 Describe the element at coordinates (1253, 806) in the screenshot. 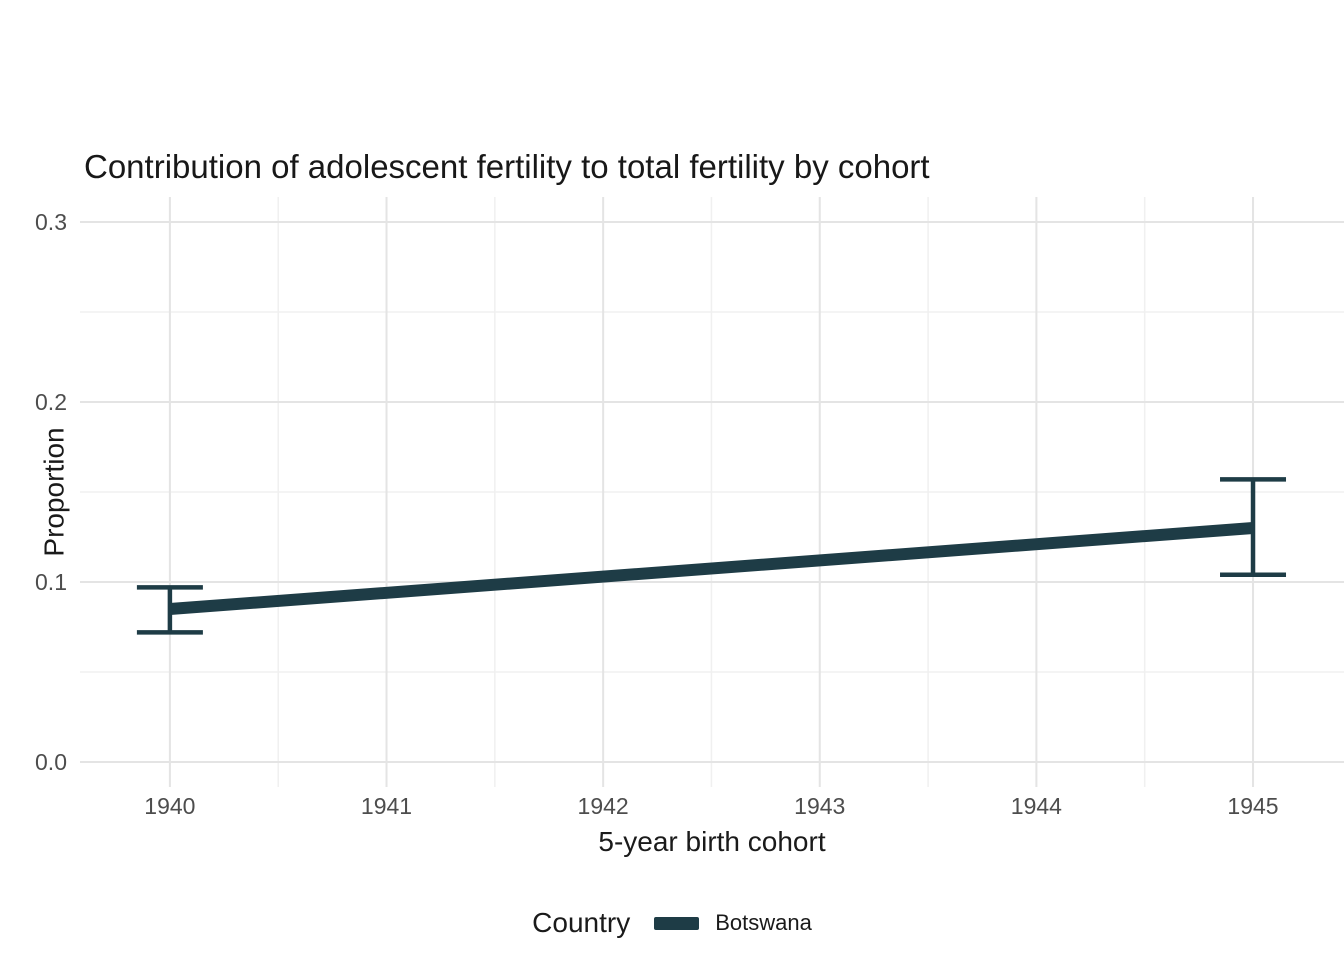

I see `x-tick-label: 1945` at that location.